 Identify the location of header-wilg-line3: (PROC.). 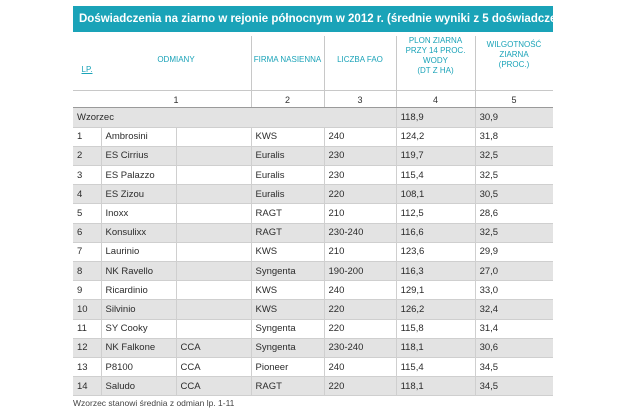
(514, 64).